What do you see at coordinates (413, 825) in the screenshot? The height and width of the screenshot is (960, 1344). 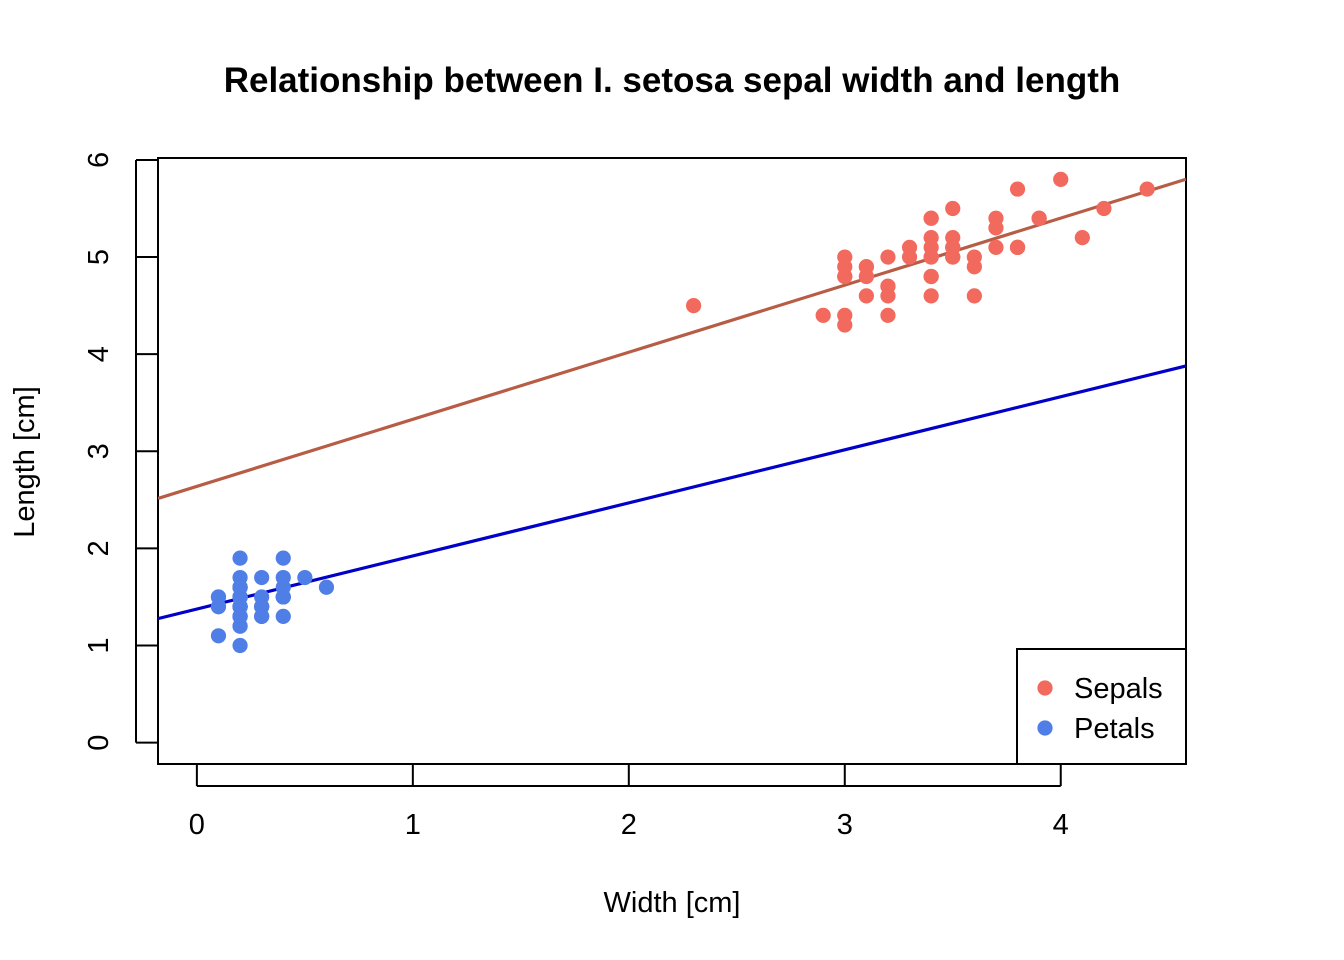 I see `x-tick-label: 1` at bounding box center [413, 825].